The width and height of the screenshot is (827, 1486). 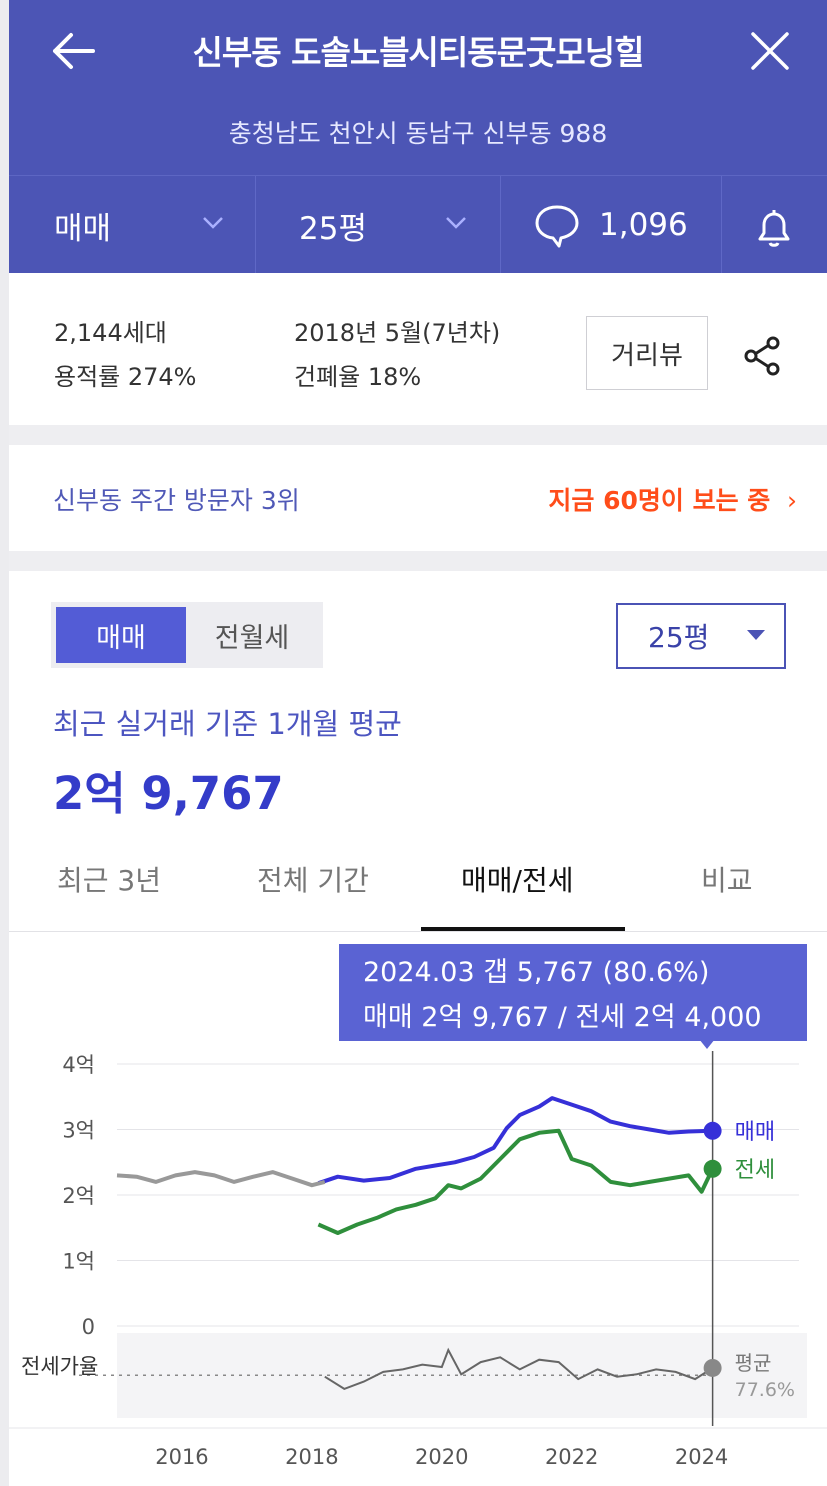 I want to click on series-end-label: 전세, so click(x=755, y=1170).